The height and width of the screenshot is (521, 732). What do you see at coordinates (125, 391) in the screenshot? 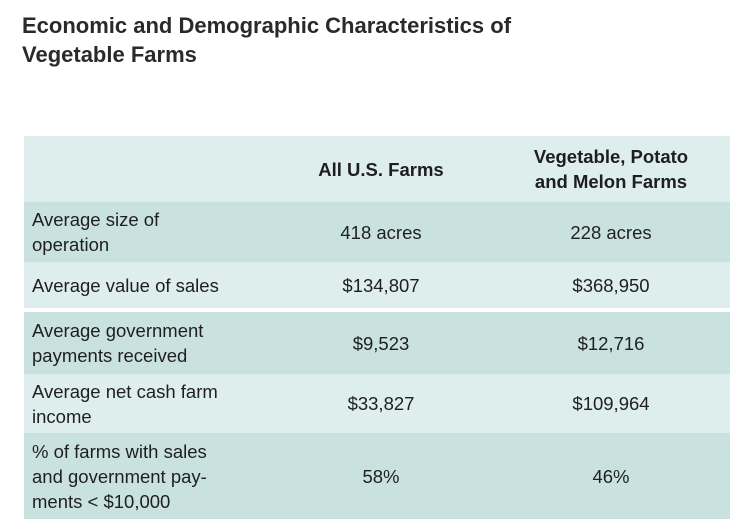
I see `row-label-line-1: Average net cash farm` at bounding box center [125, 391].